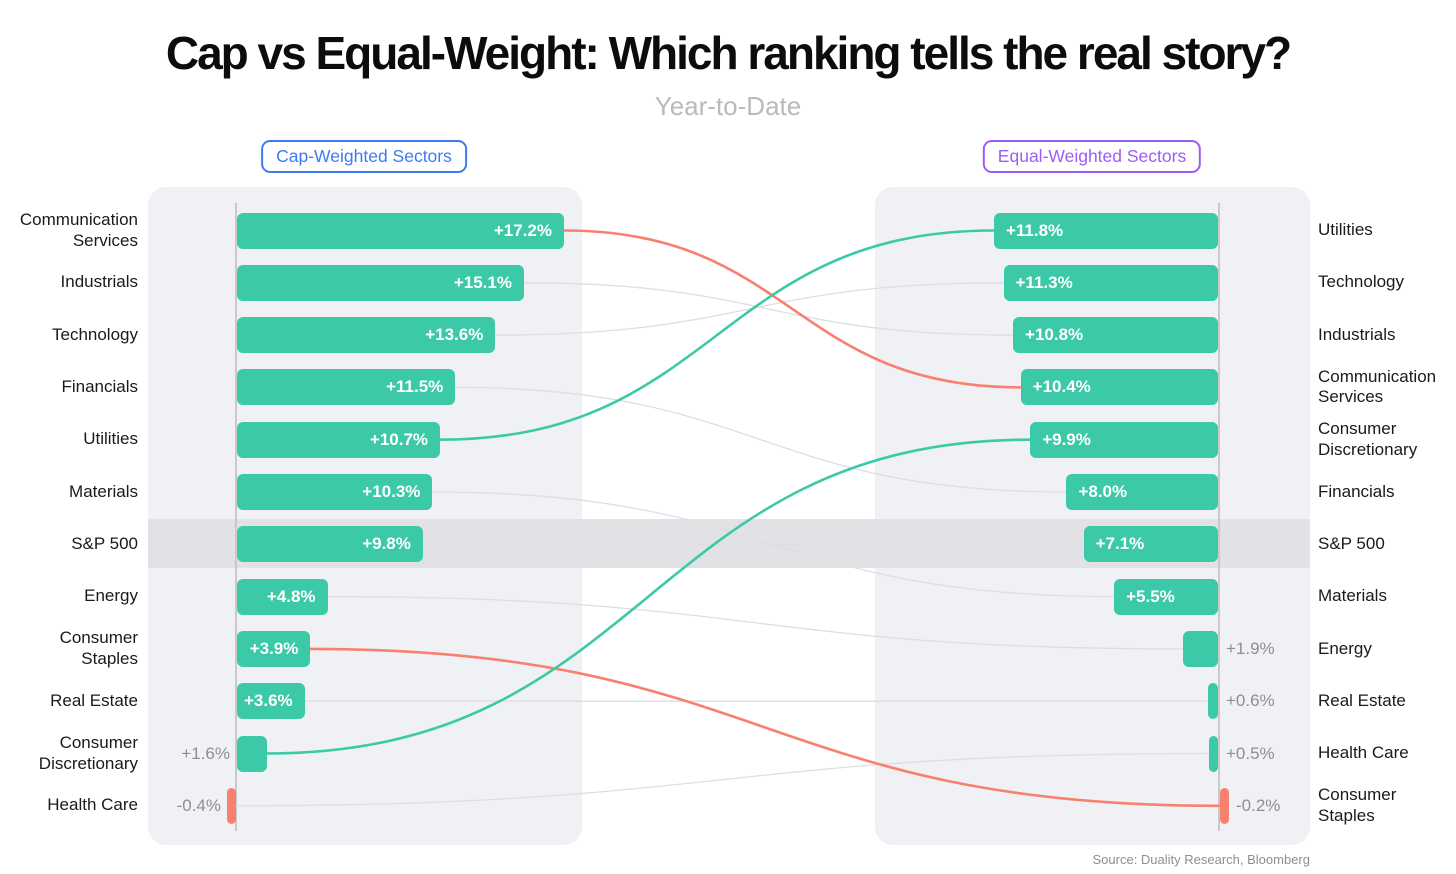 Image resolution: width=1456 pixels, height=874 pixels. Describe the element at coordinates (768, 309) in the screenshot. I see `connector-industrials` at that location.